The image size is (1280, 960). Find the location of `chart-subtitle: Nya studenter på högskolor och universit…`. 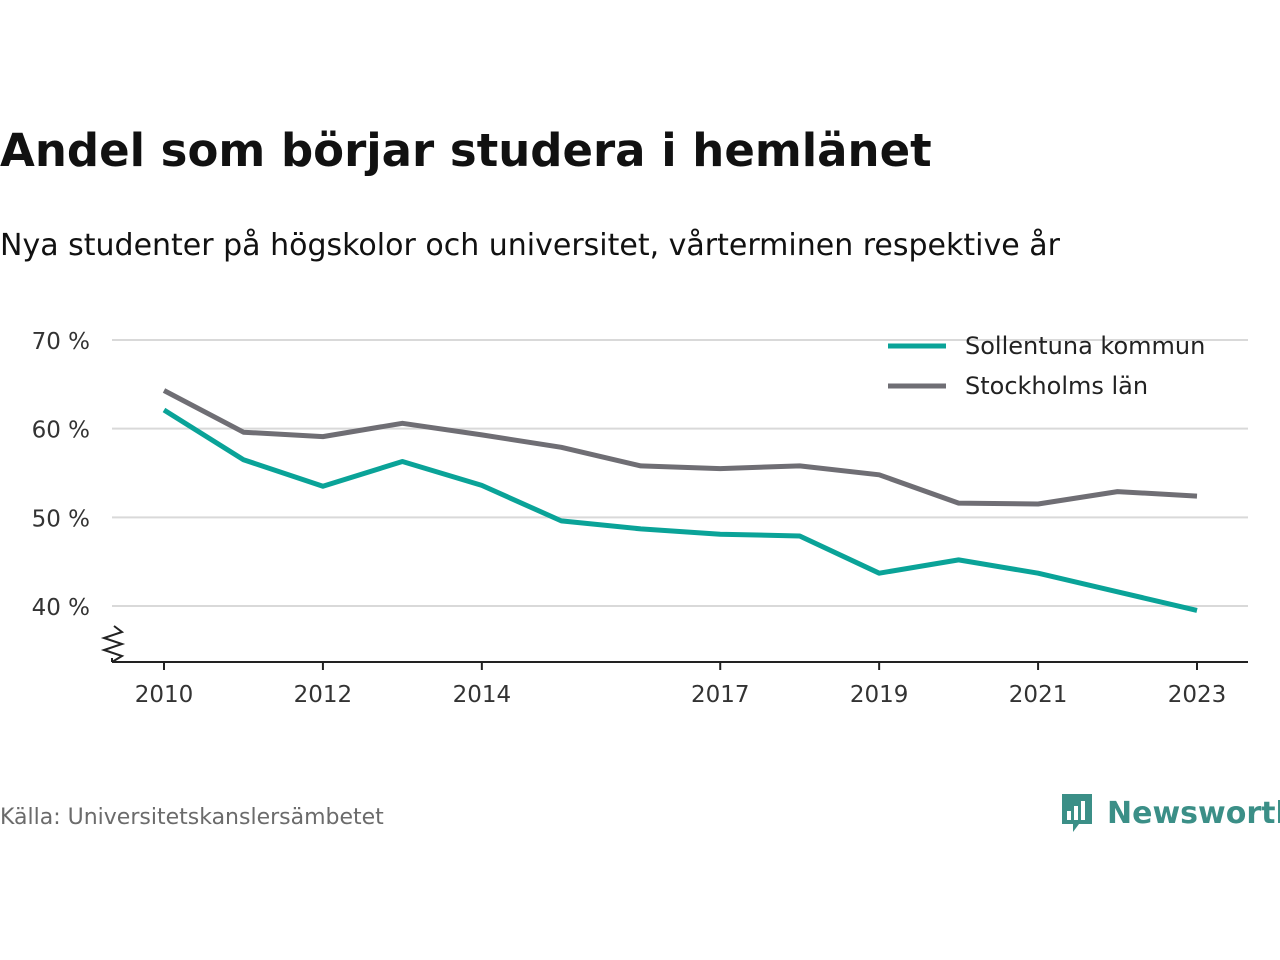

chart-subtitle: Nya studenter på högskolor och universit… is located at coordinates (530, 245).